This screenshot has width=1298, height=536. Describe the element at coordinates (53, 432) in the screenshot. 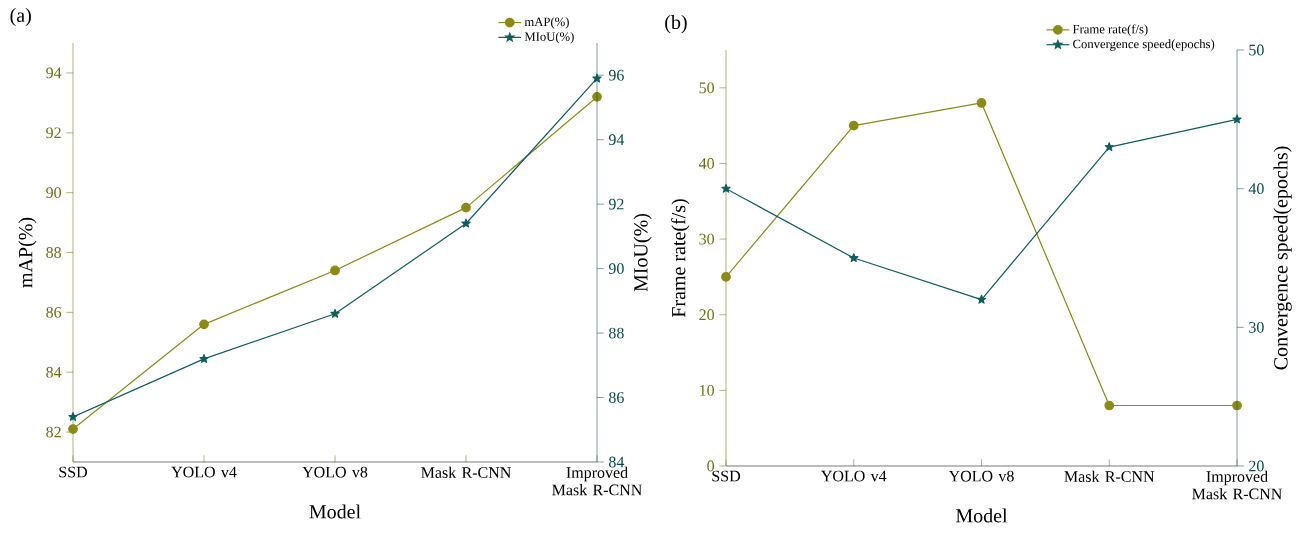

I see `y-tick-label: 82` at that location.